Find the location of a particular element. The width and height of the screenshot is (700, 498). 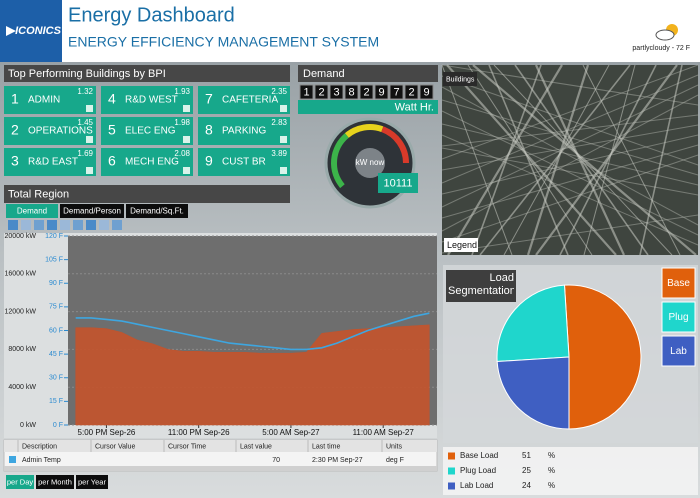

y2-tick-label: 30 F is located at coordinates (56, 378).